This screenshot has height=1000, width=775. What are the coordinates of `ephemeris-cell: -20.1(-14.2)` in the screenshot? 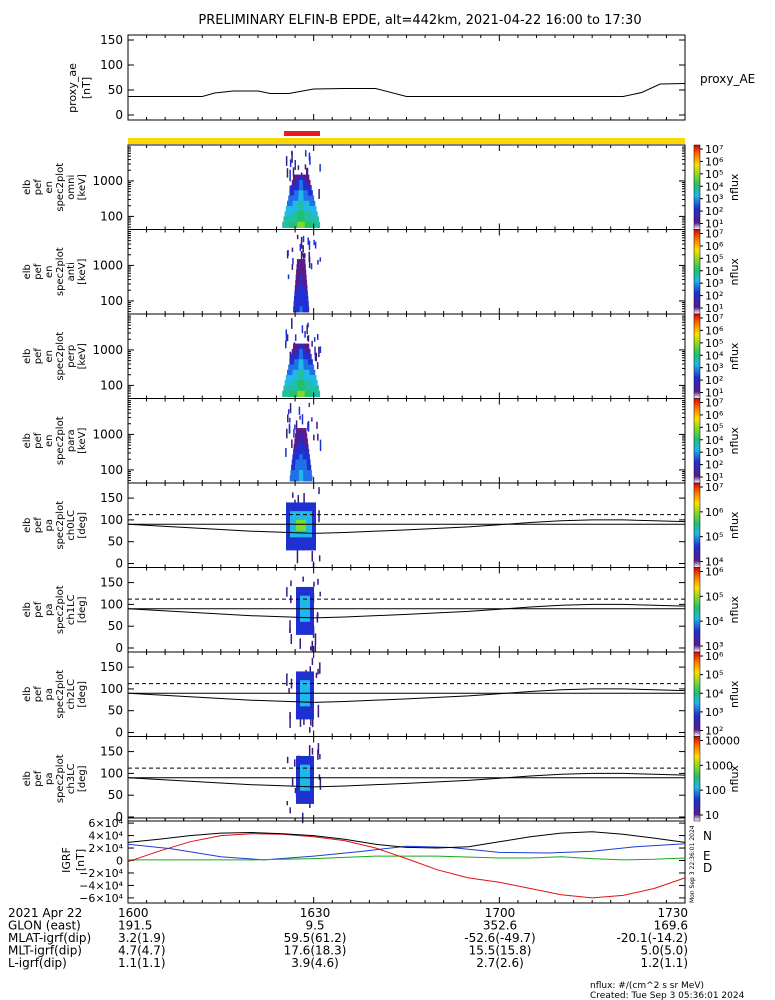 It's located at (652, 938).